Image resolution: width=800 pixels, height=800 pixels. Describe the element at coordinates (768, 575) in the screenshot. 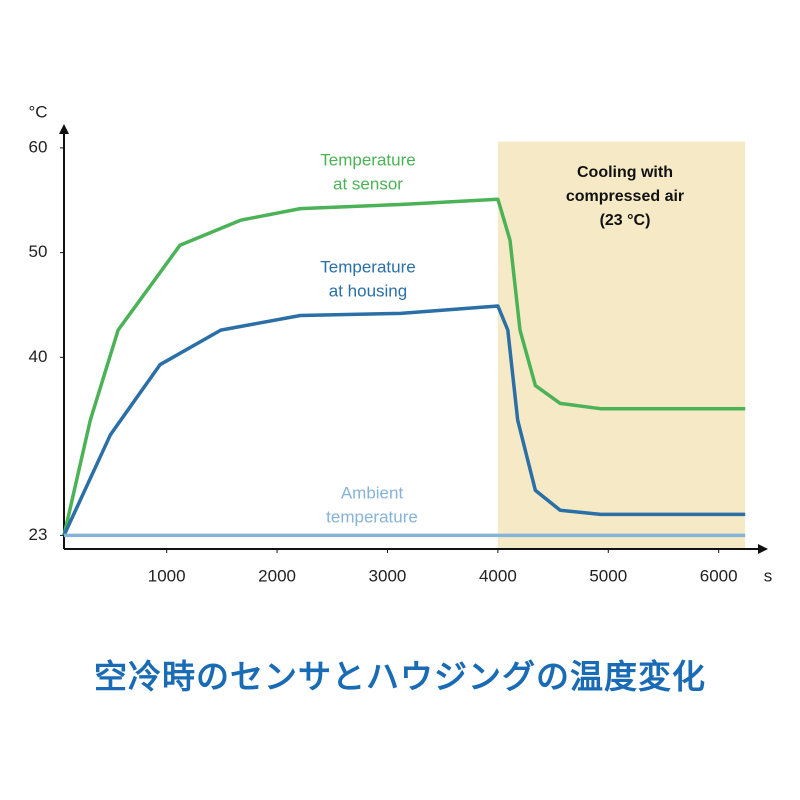

I see `x-unit: s` at that location.